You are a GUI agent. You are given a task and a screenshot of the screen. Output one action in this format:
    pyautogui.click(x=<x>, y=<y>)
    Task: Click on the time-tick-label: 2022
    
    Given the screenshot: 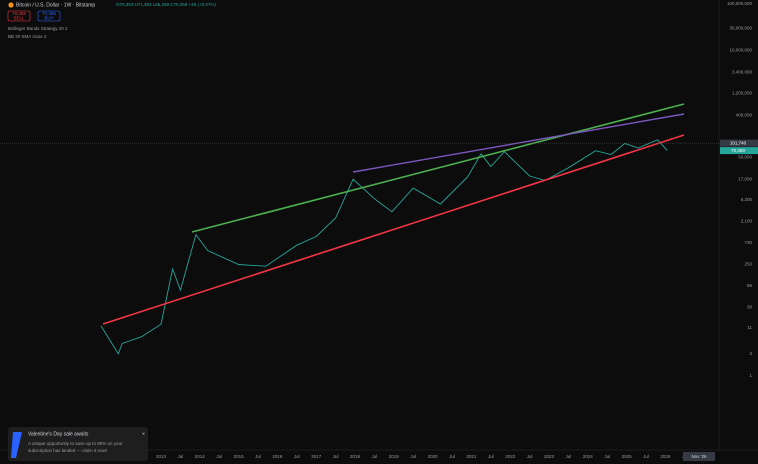 What is the action you would take?
    pyautogui.click(x=510, y=456)
    